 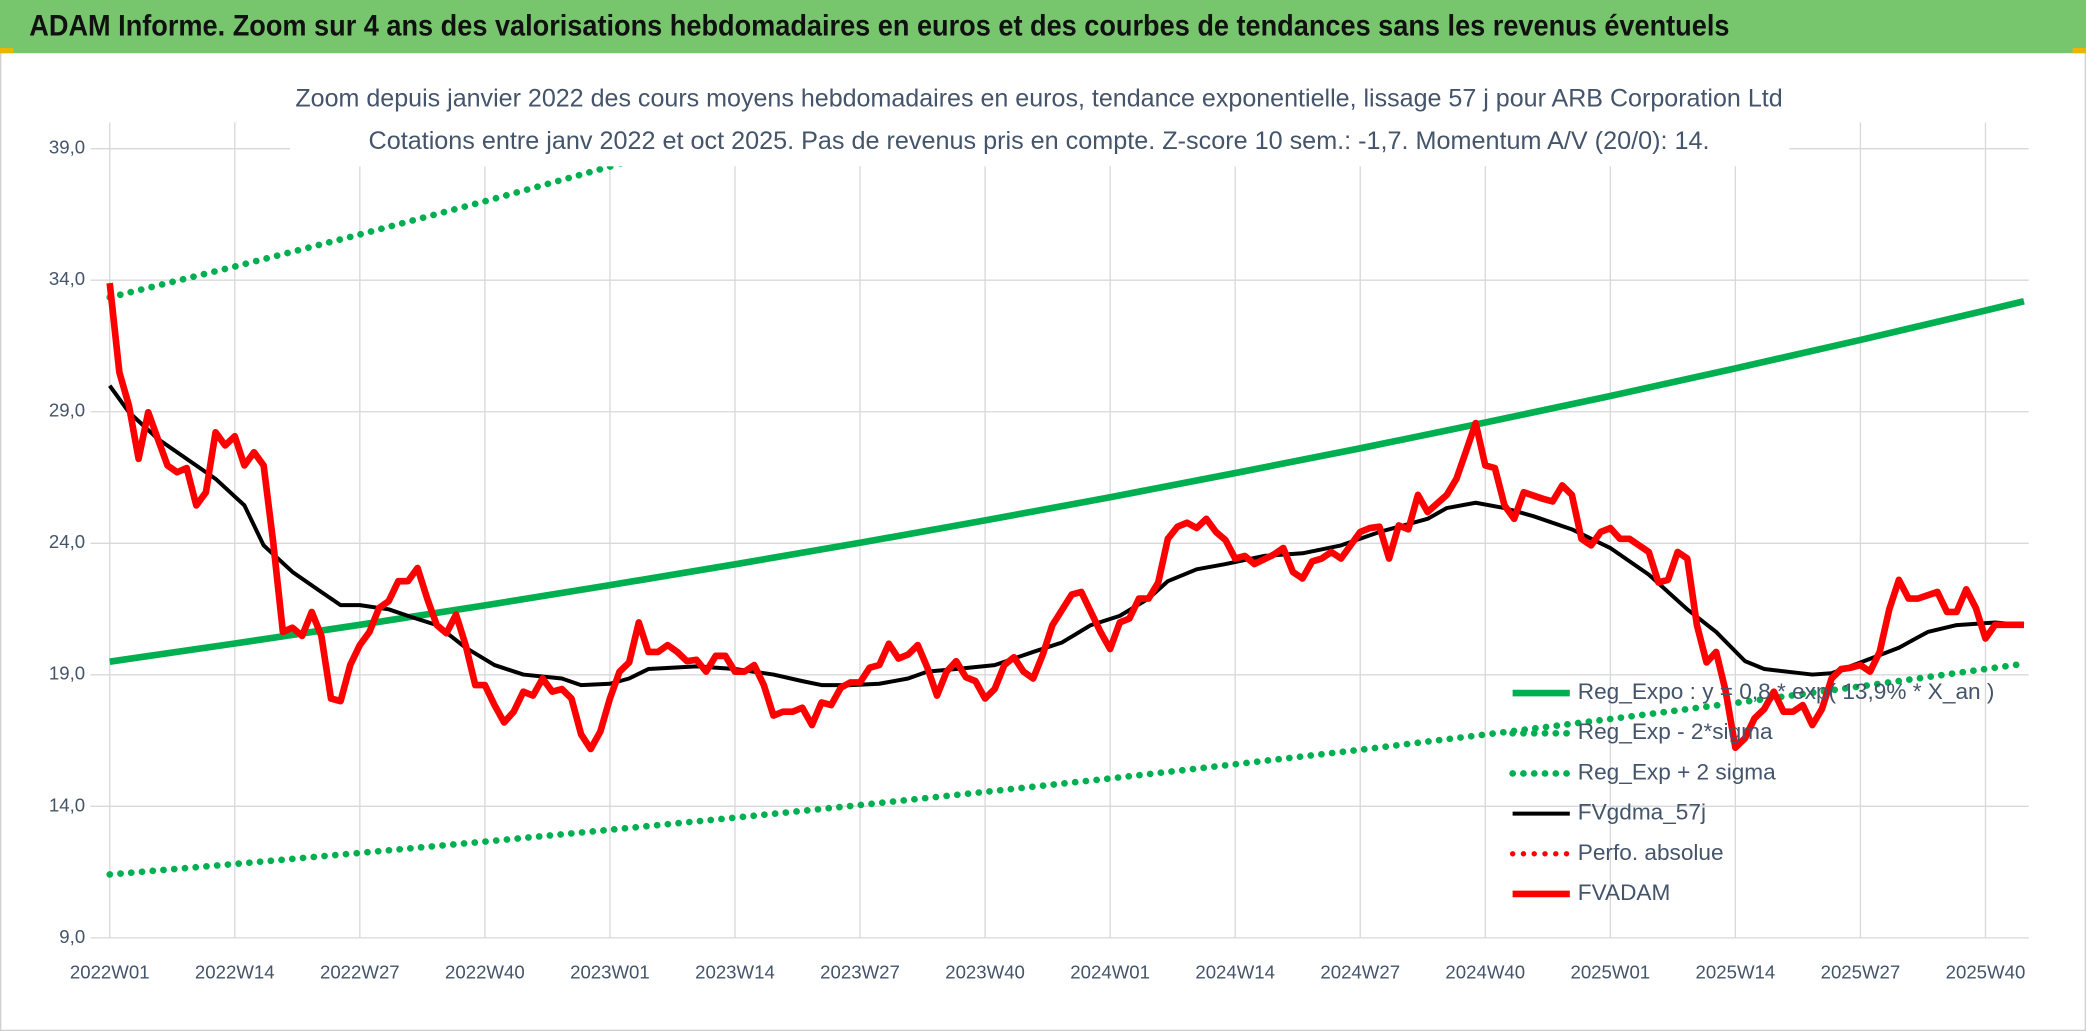 What do you see at coordinates (67, 673) in the screenshot?
I see `y-tick-label: 19,0` at bounding box center [67, 673].